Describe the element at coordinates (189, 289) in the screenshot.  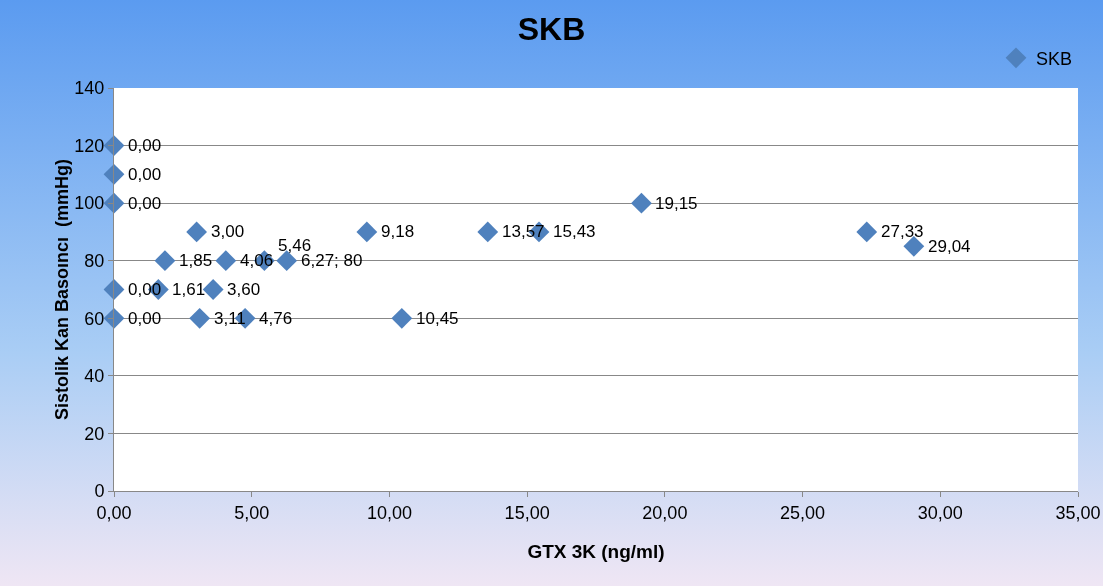
I see `annotation: 1,61` at that location.